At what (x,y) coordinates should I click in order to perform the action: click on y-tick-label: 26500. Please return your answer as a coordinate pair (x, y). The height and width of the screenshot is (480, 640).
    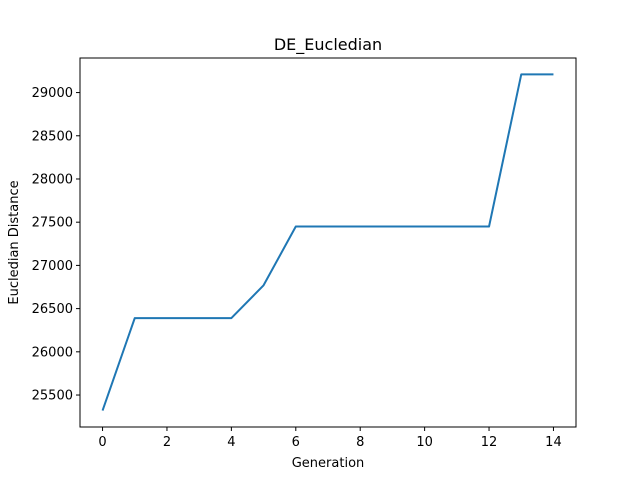
    Looking at the image, I should click on (52, 309).